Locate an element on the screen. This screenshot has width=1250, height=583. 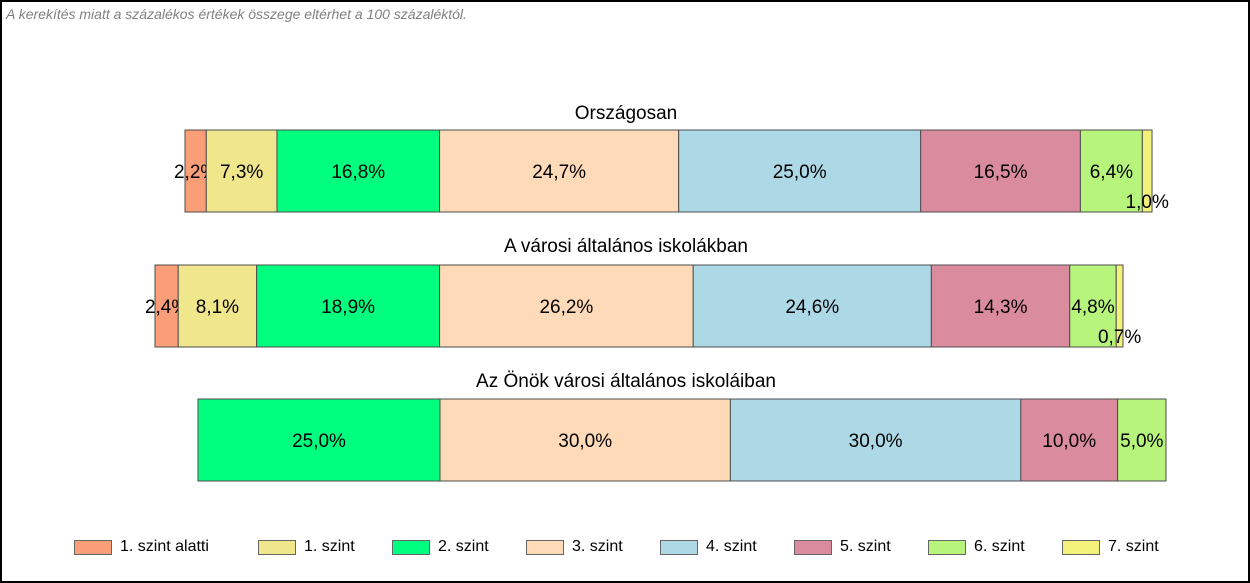
data-label-0-3: 24,7% is located at coordinates (559, 172).